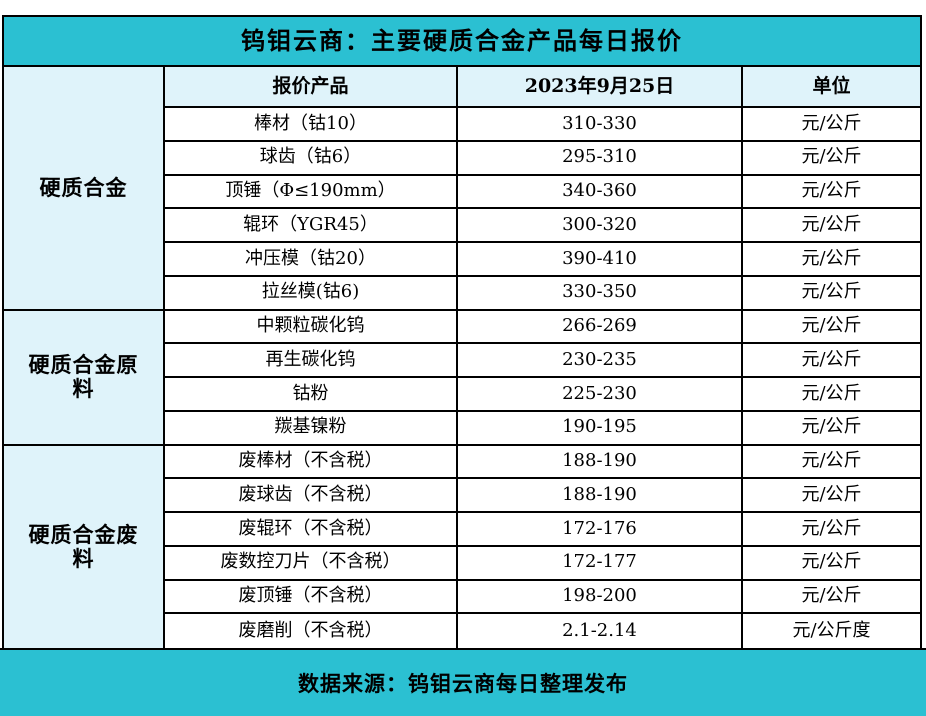 Image resolution: width=926 pixels, height=716 pixels. Describe the element at coordinates (600, 631) in the screenshot. I see `price-cell: 2.1-2.14` at that location.